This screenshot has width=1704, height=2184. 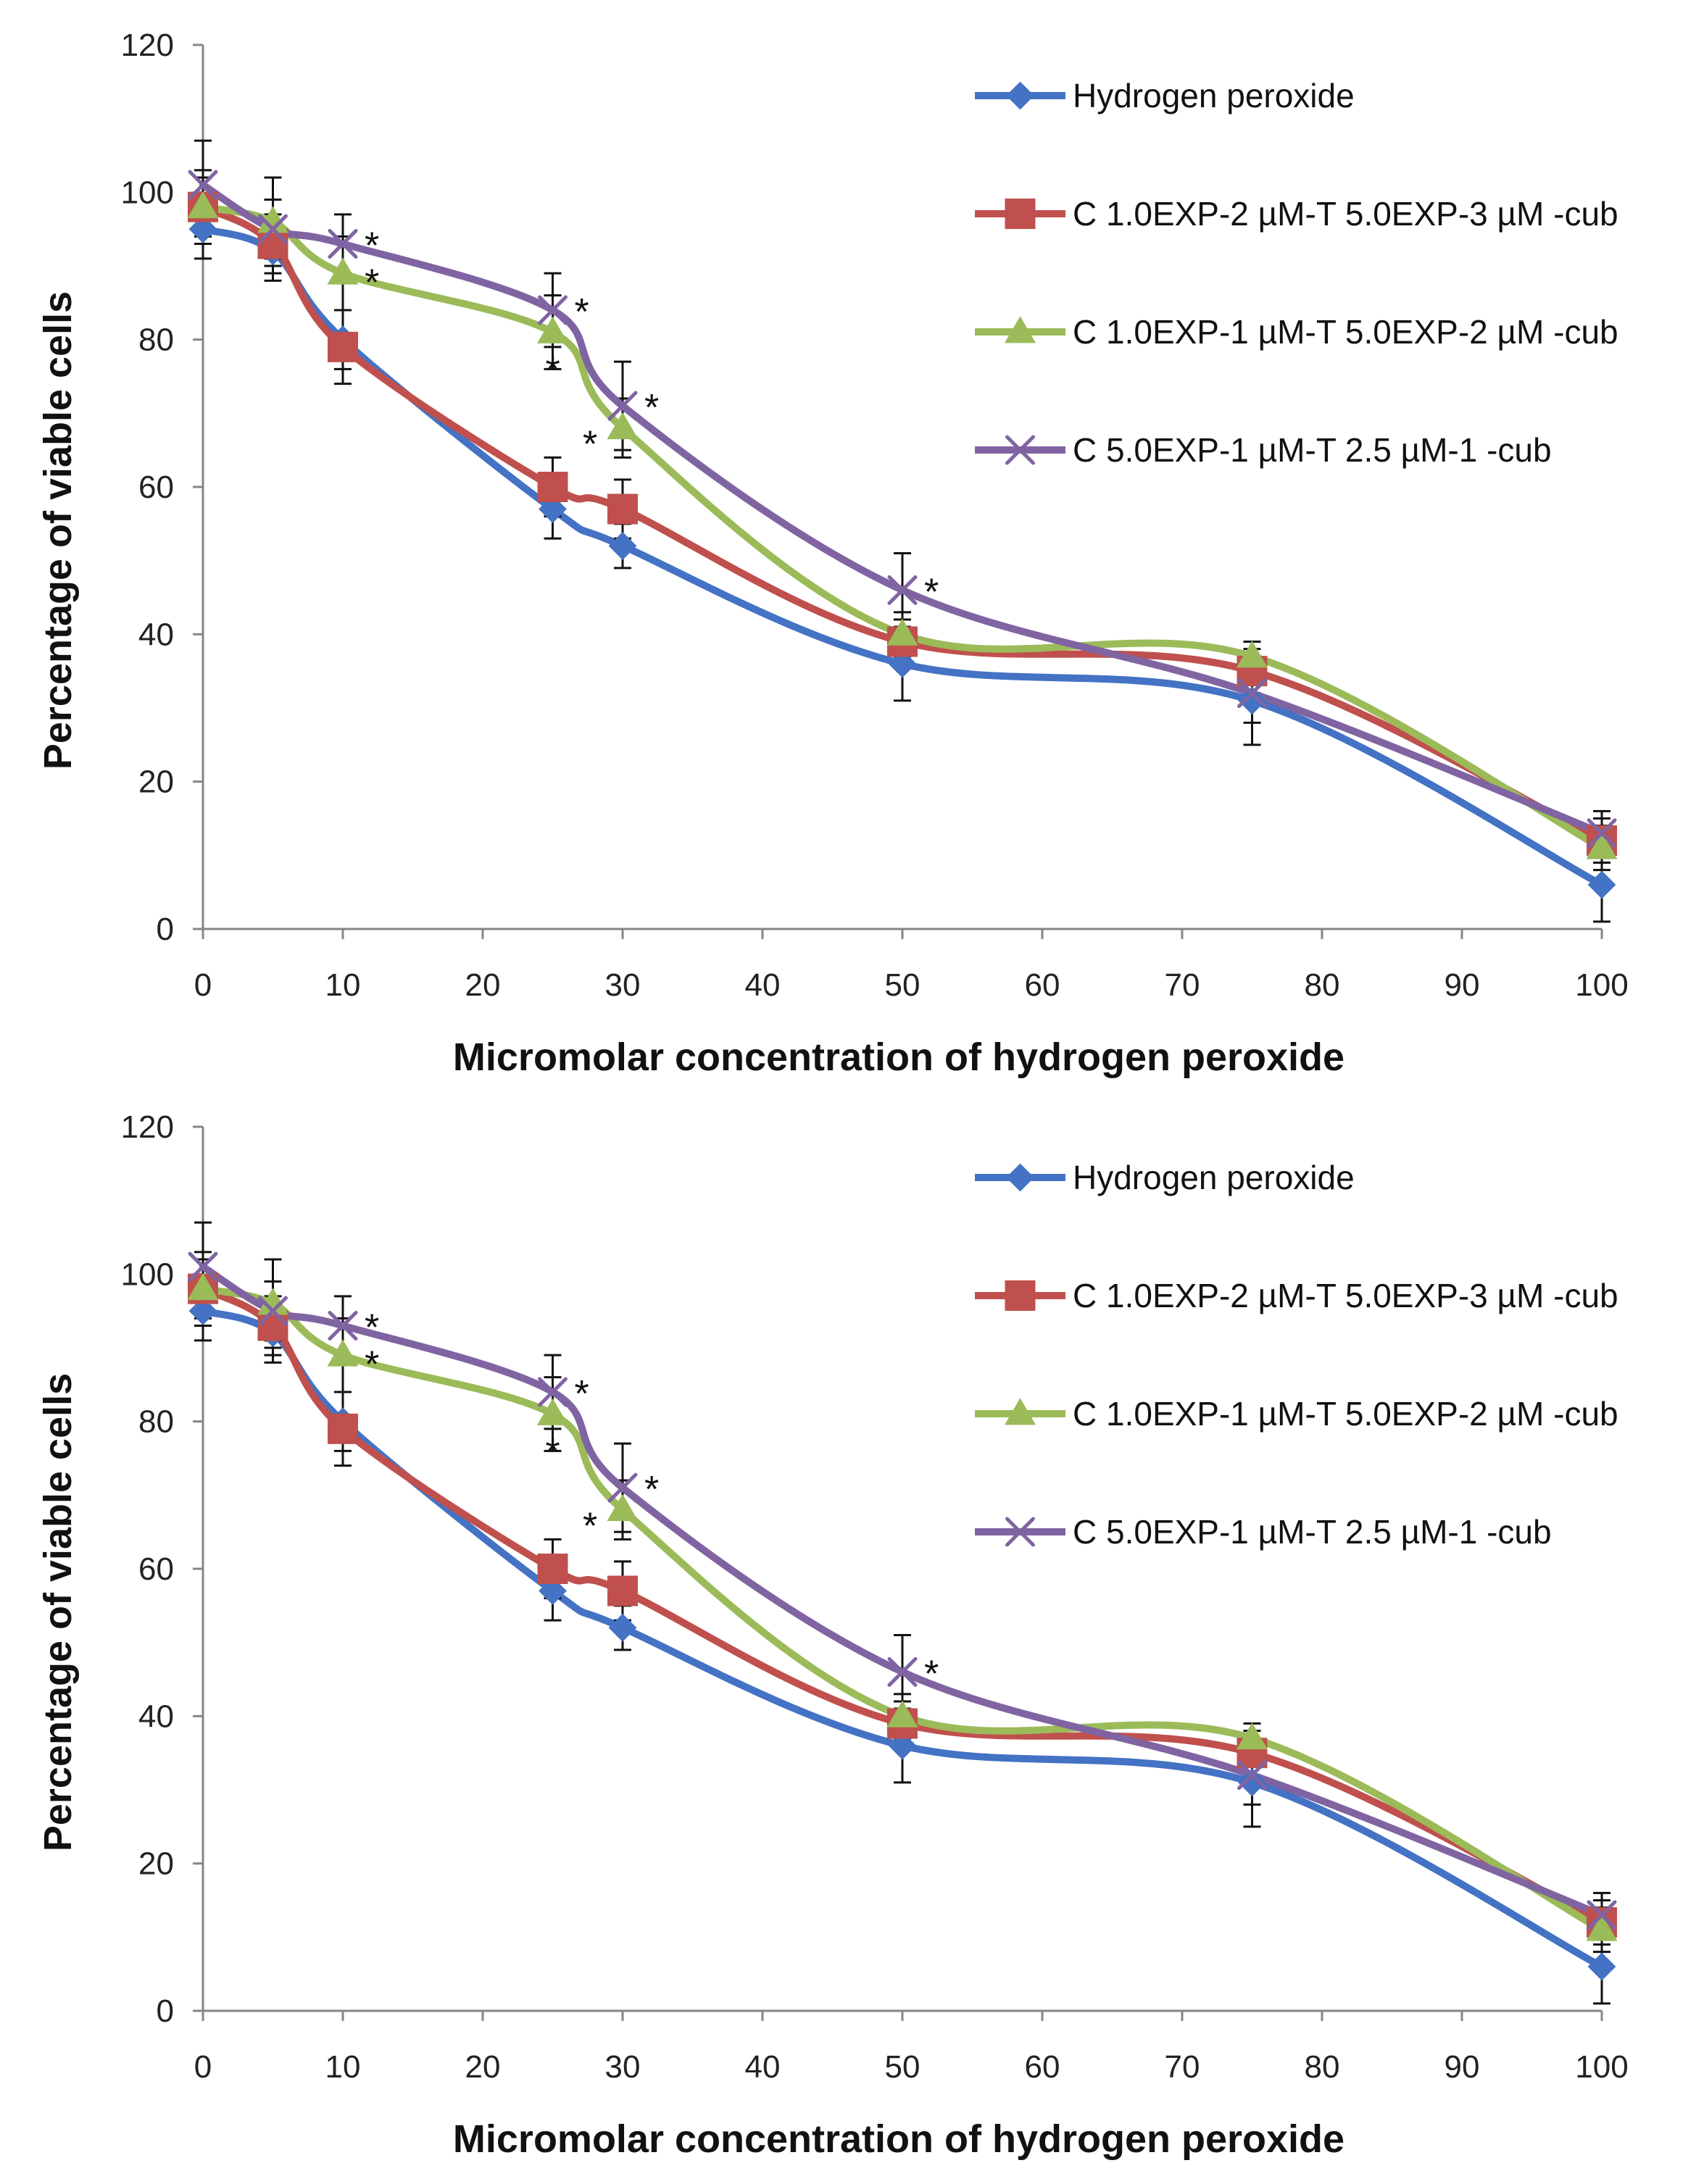 I want to click on legend-label: Hydrogen peroxide, so click(x=1214, y=1177).